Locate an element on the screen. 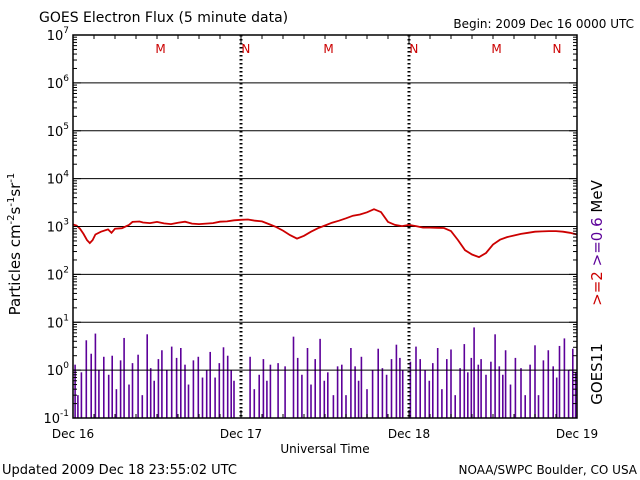 This screenshot has width=640, height=480. energy-unit-label: MeV is located at coordinates (597, 195).